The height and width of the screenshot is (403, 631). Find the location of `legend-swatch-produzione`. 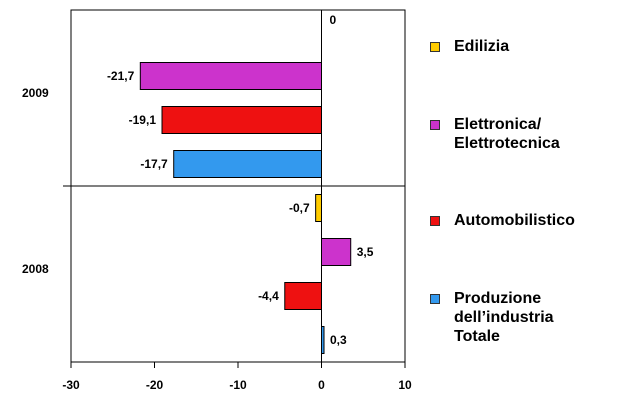

legend-swatch-produzione is located at coordinates (435, 299).